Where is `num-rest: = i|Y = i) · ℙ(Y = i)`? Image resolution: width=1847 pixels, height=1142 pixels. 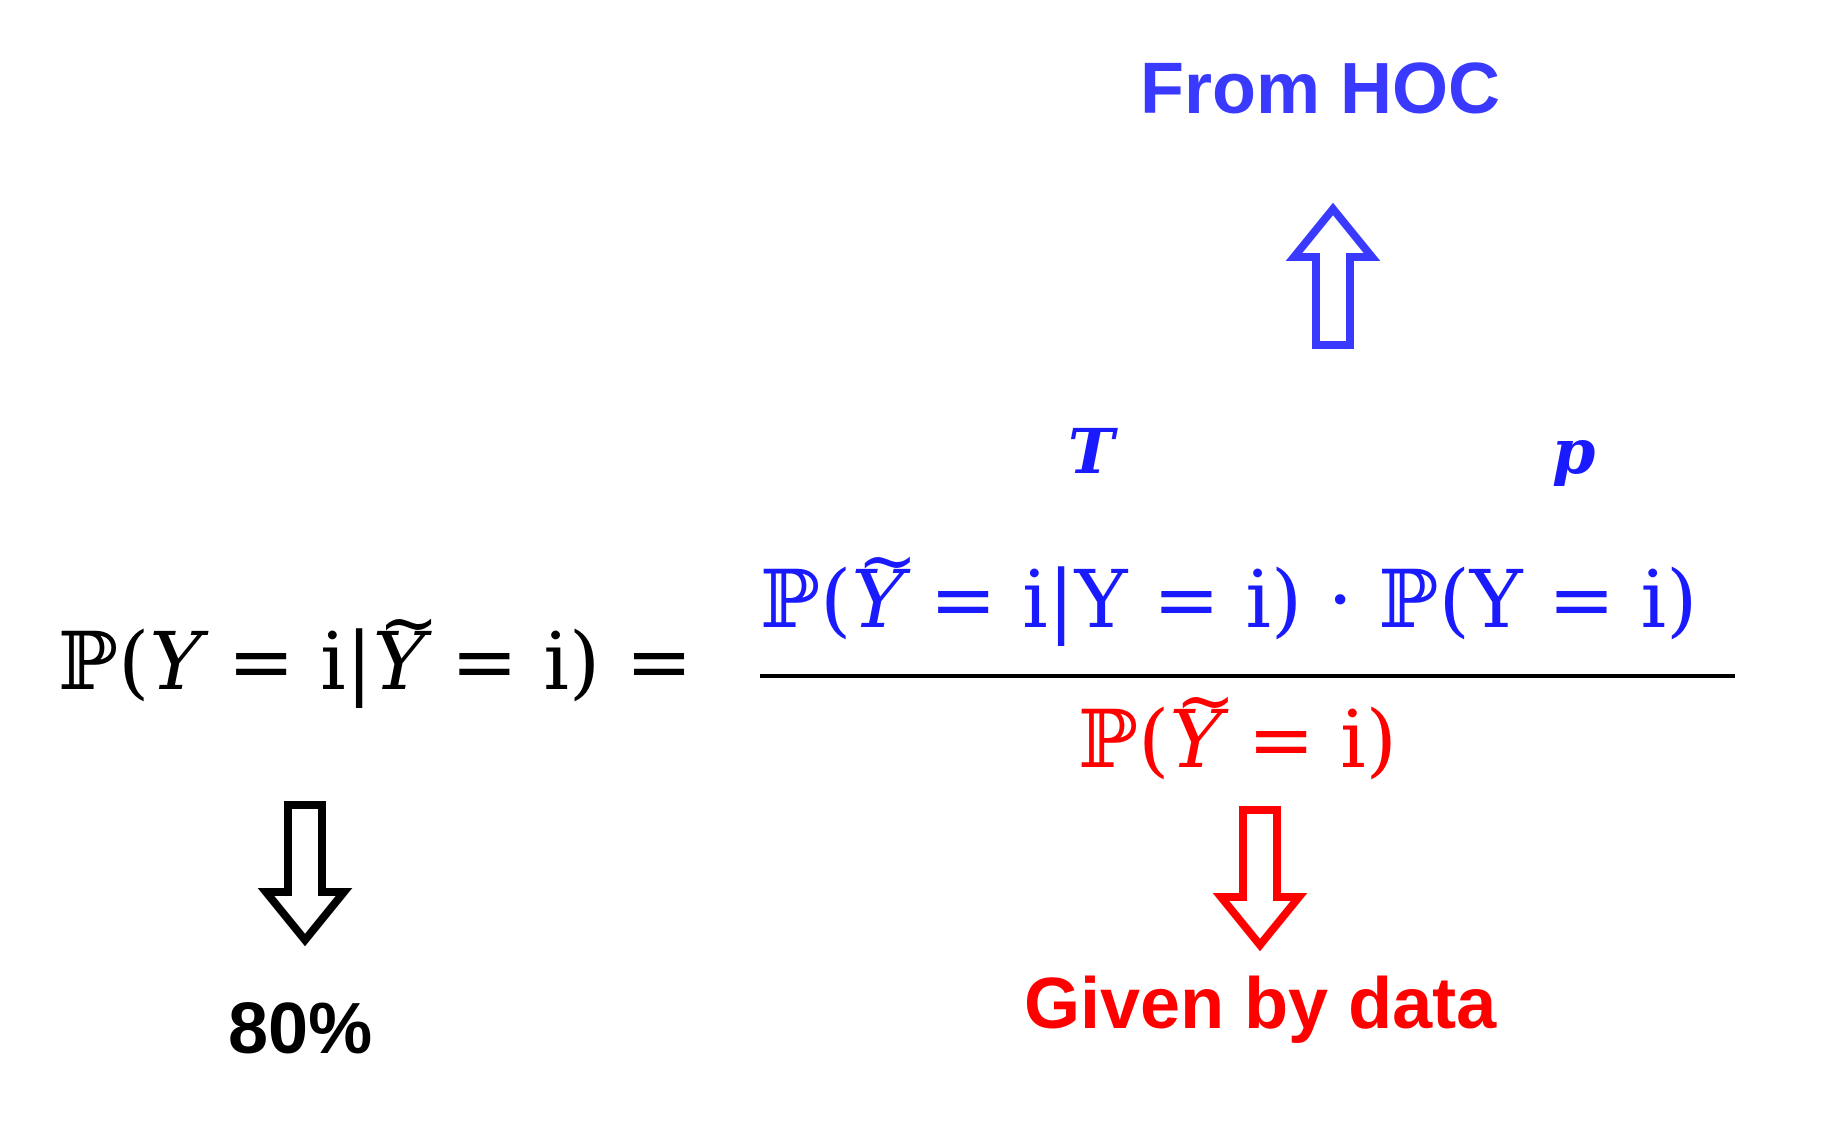
num-rest: = i|Y = i) · ℙ(Y = i) is located at coordinates (1301, 599).